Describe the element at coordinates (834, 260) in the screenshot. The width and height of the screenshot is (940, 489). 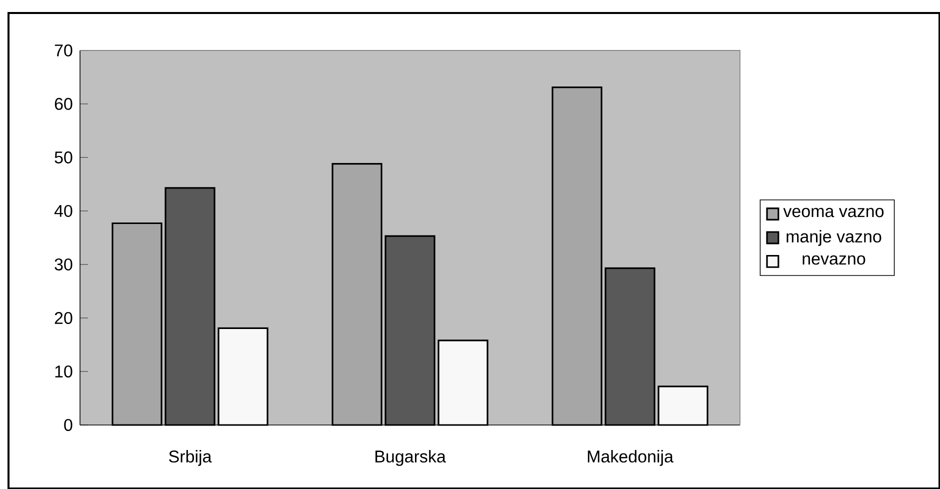
I see `legend-label: nevazno` at that location.